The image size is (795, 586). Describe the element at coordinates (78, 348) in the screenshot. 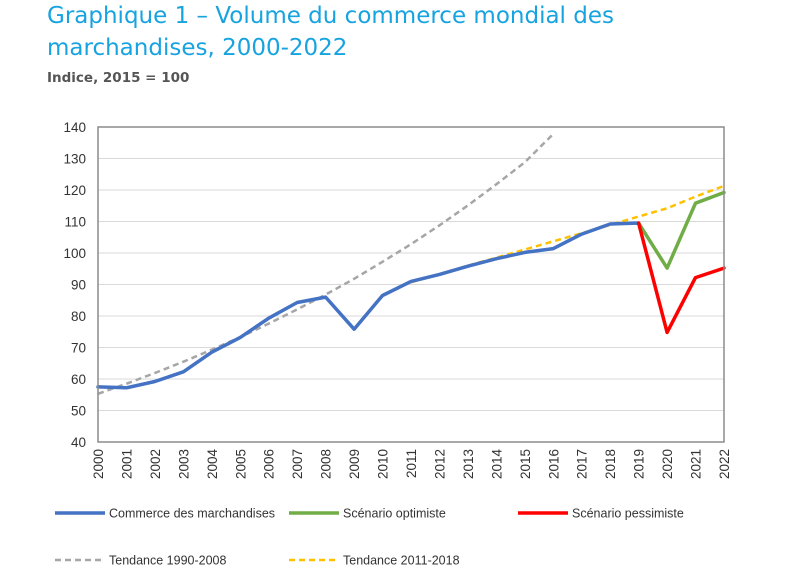

I see `y-tick-label: 70` at that location.